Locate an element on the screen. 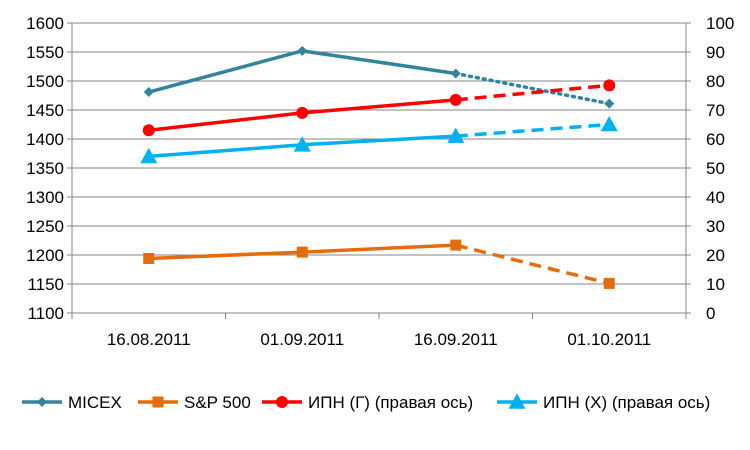 The width and height of the screenshot is (750, 450). legend-item-2-marker is located at coordinates (158, 402).